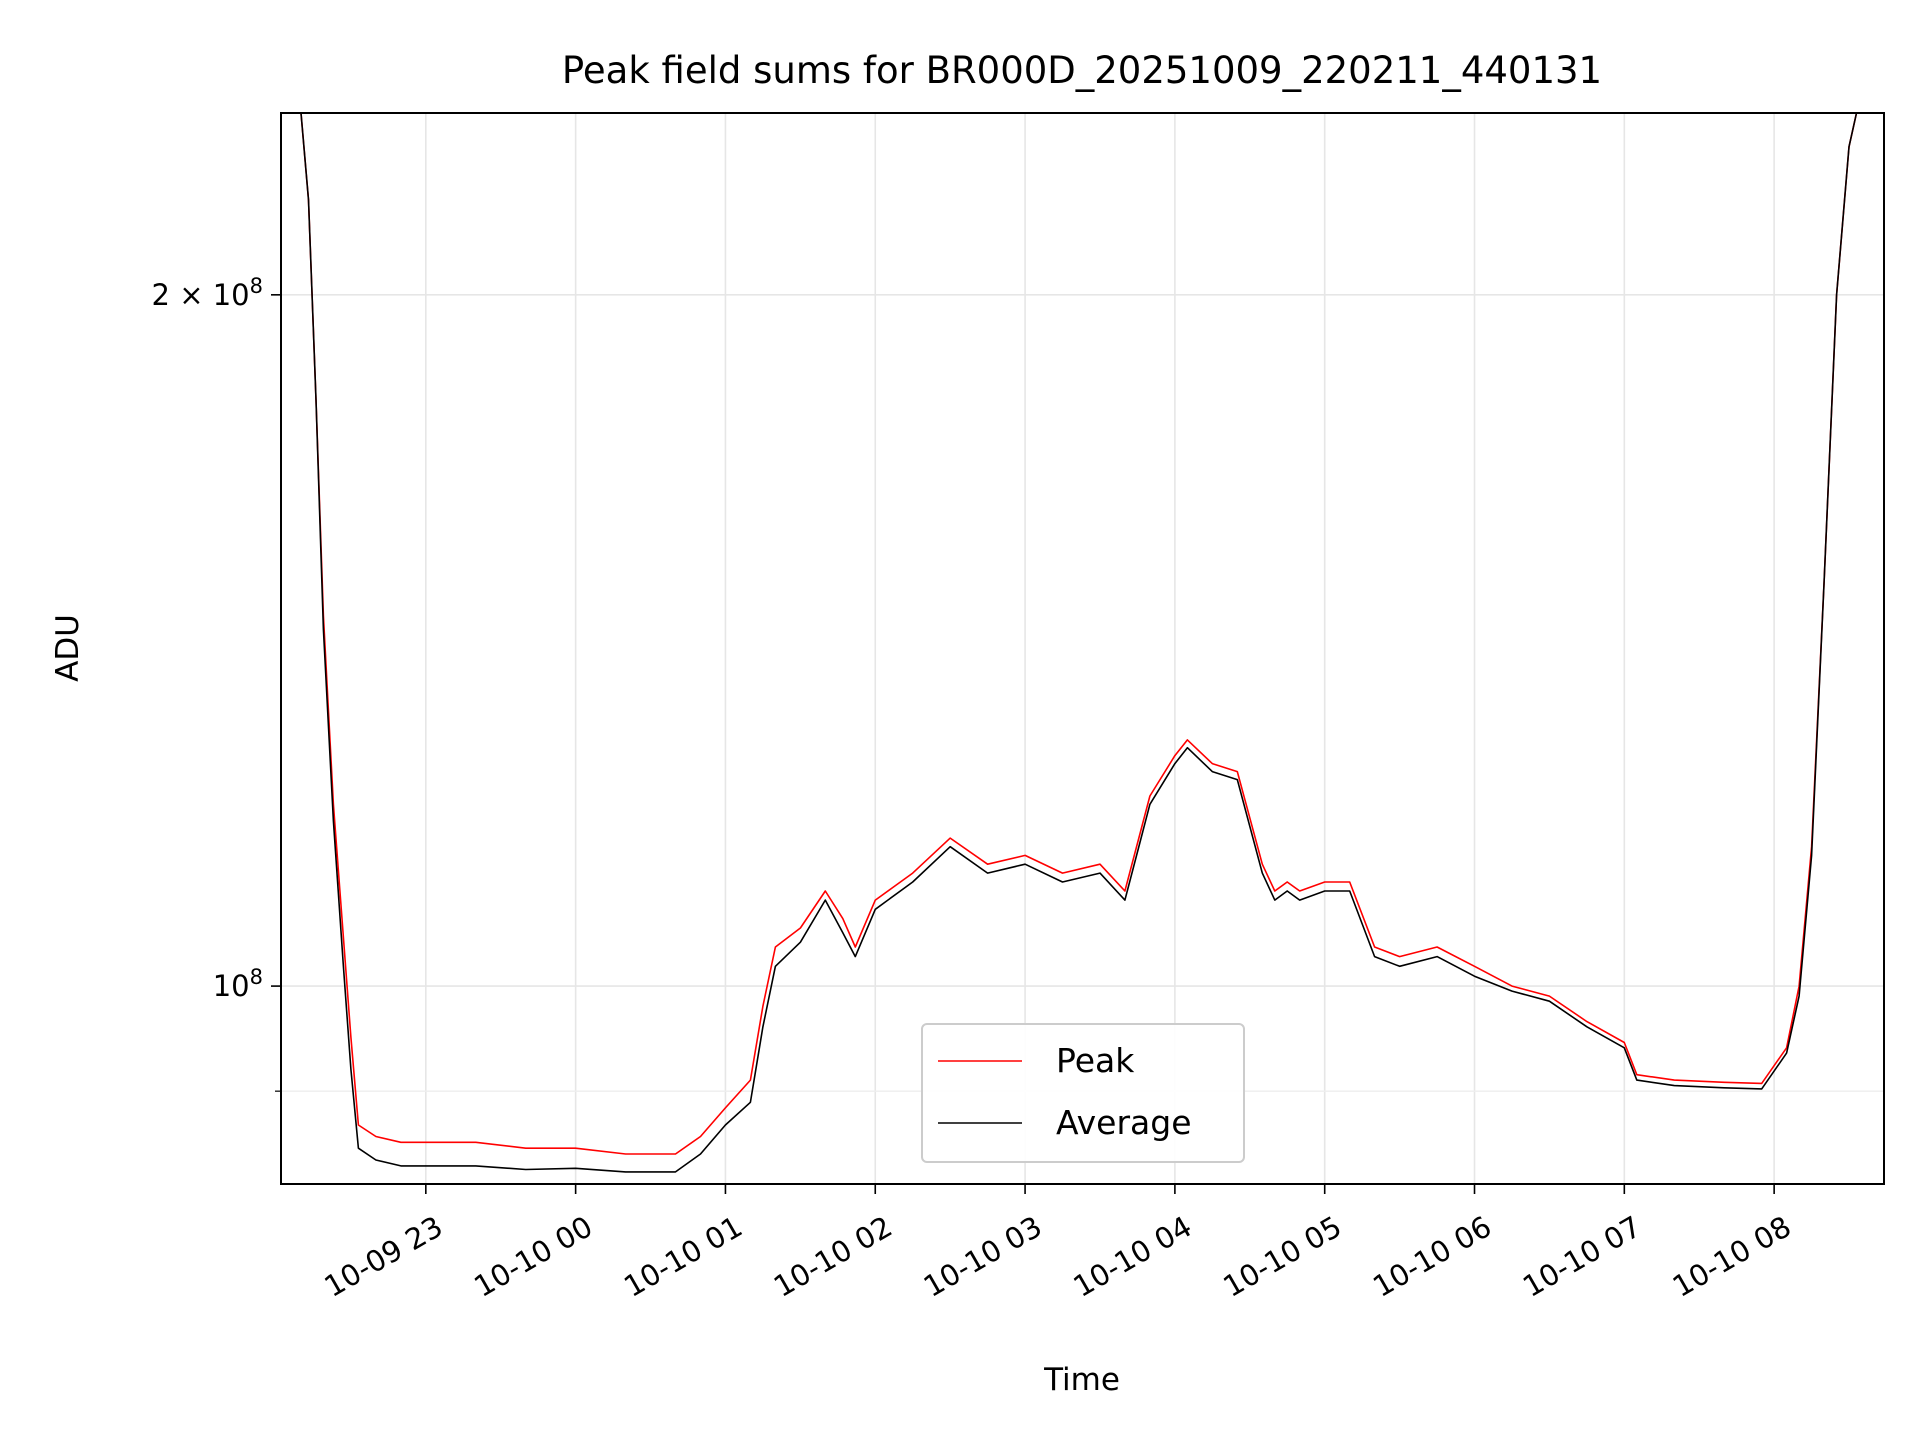 The image size is (1920, 1440). I want to click on legend: Peak Average, so click(1083, 1093).